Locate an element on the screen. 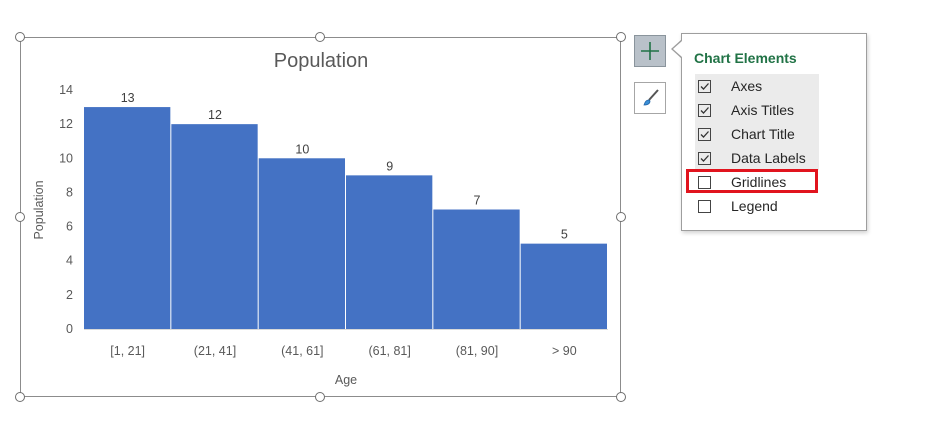  legend-checkbox is located at coordinates (704, 206).